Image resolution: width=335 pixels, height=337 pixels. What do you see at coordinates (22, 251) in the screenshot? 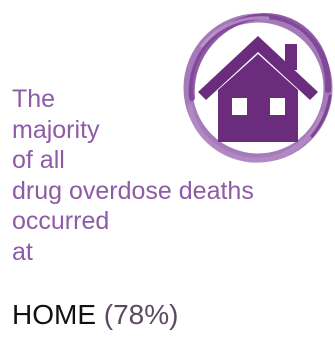
I see `headline-line: at` at bounding box center [22, 251].